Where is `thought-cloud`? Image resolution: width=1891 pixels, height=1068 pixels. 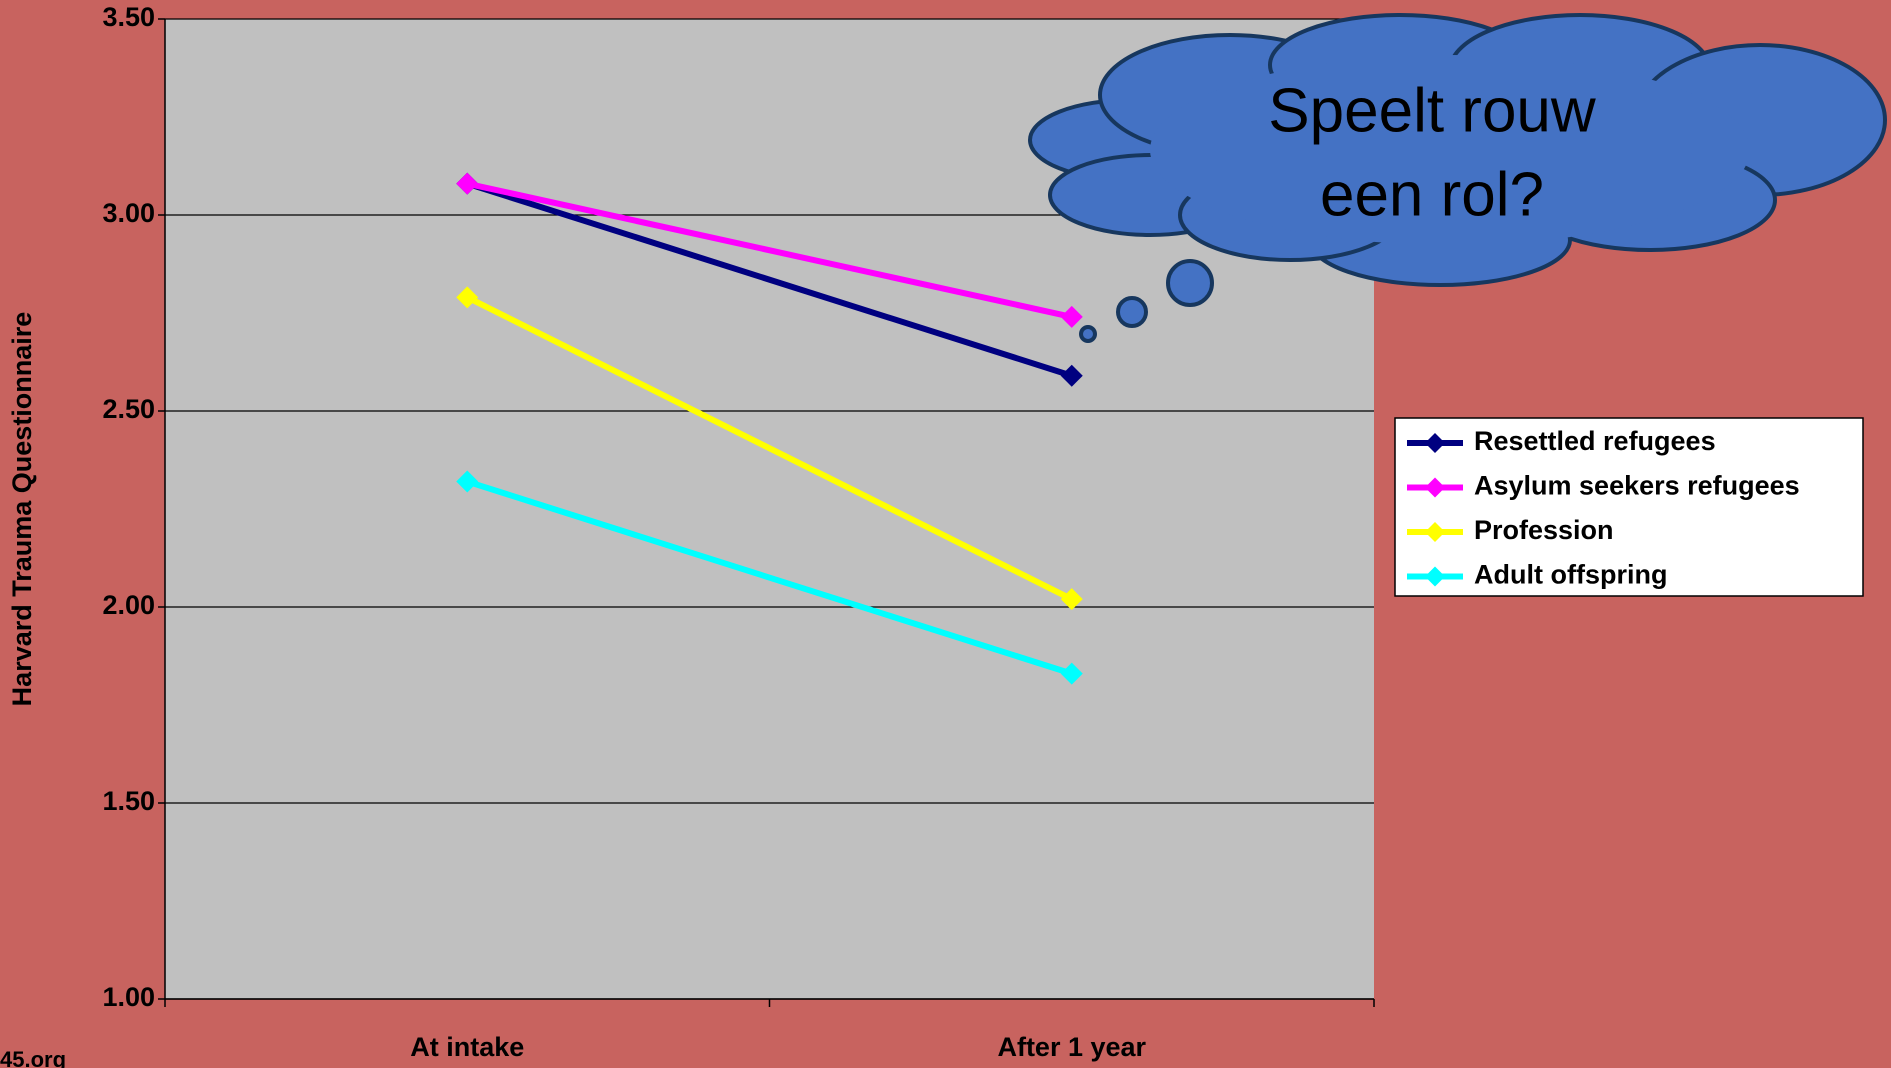 thought-cloud is located at coordinates (1457, 178).